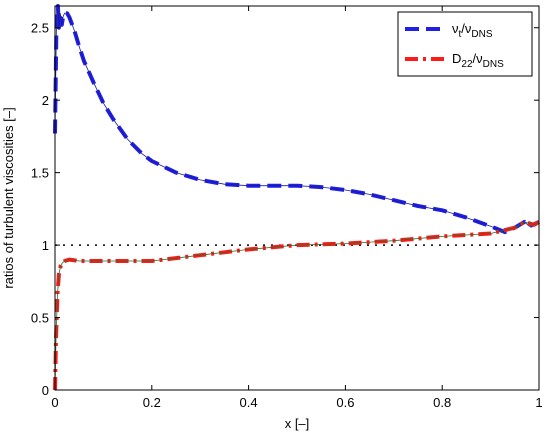 The height and width of the screenshot is (436, 550). Describe the element at coordinates (40, 28) in the screenshot. I see `y-tick-label: 2.5` at that location.